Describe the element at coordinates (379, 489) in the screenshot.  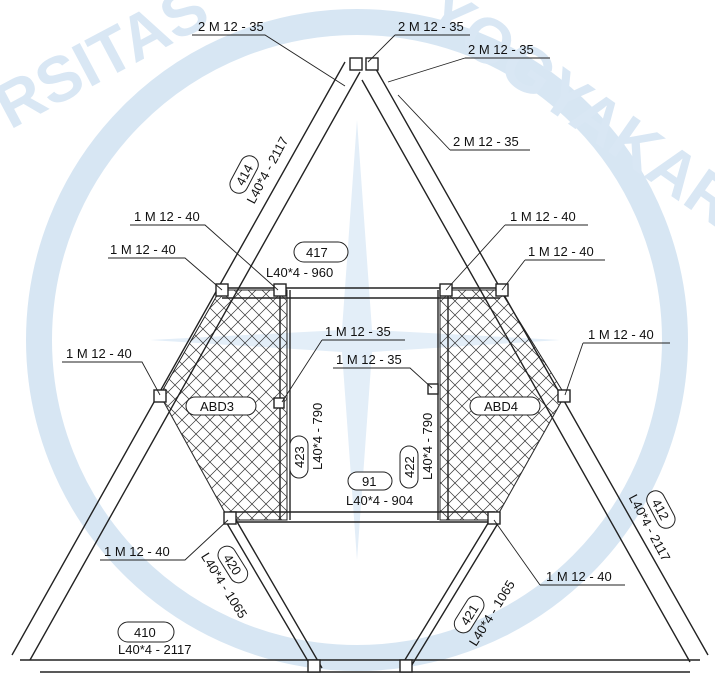
I see `tag-91: 91 L40*4 - 904` at that location.